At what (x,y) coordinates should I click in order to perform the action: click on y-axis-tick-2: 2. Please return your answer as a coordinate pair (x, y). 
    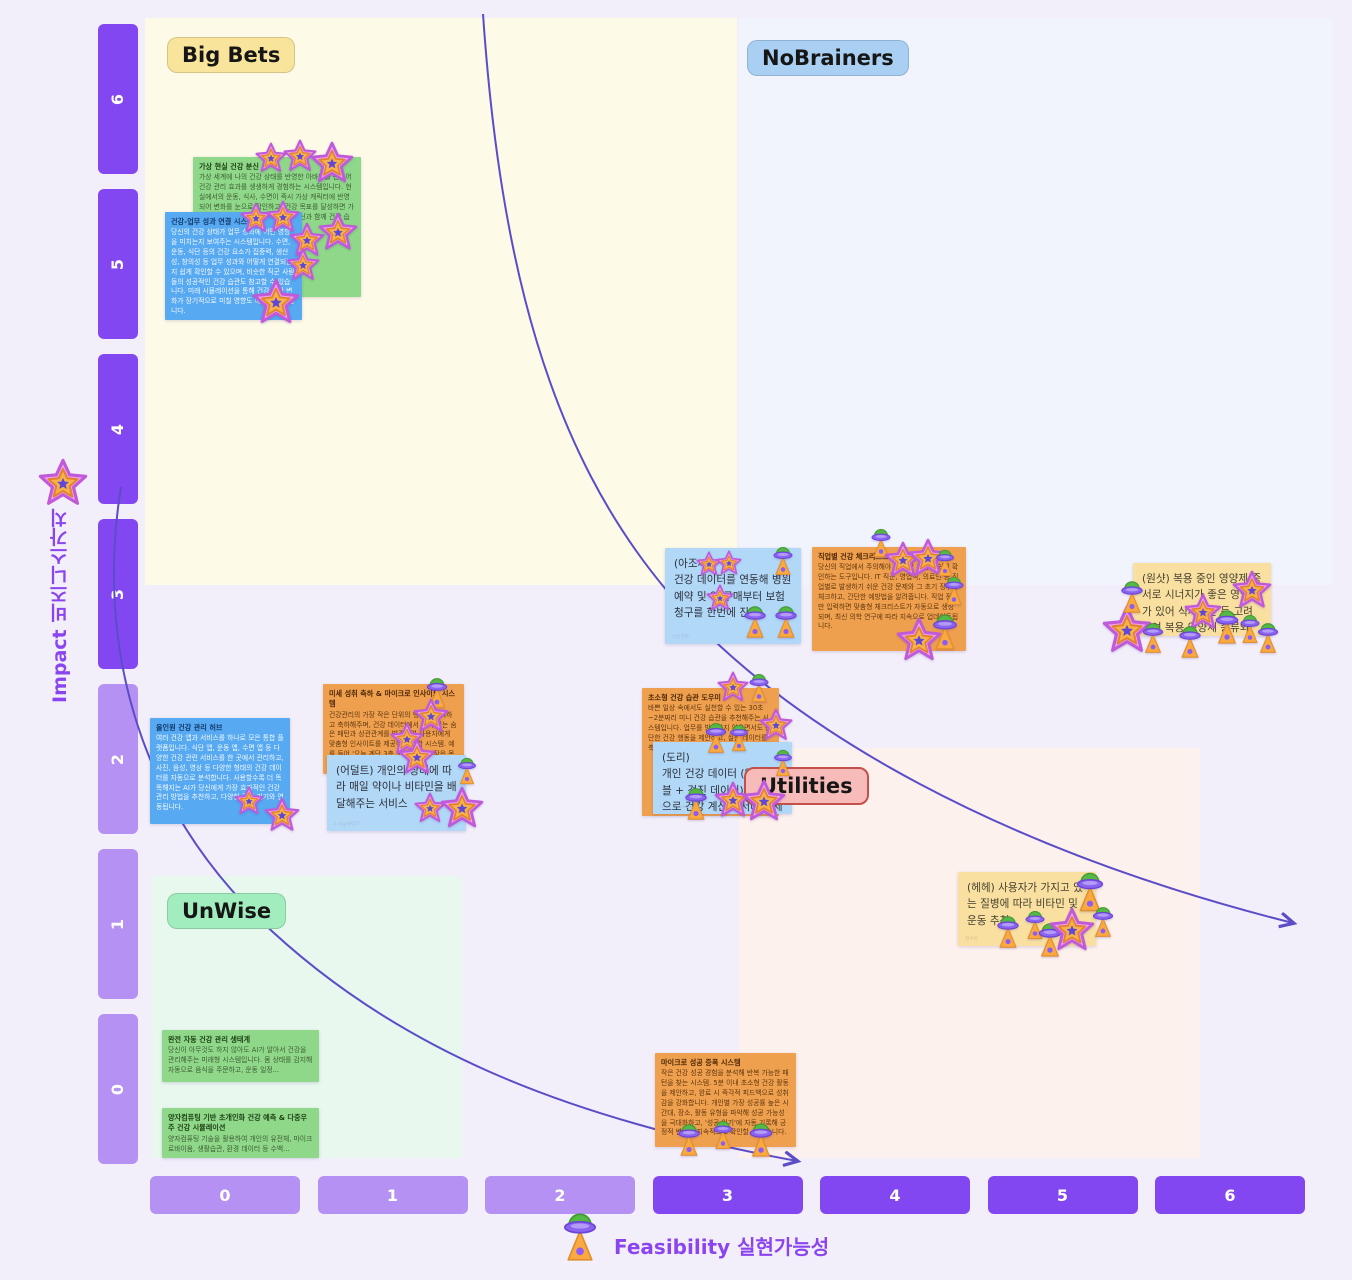
    Looking at the image, I should click on (118, 759).